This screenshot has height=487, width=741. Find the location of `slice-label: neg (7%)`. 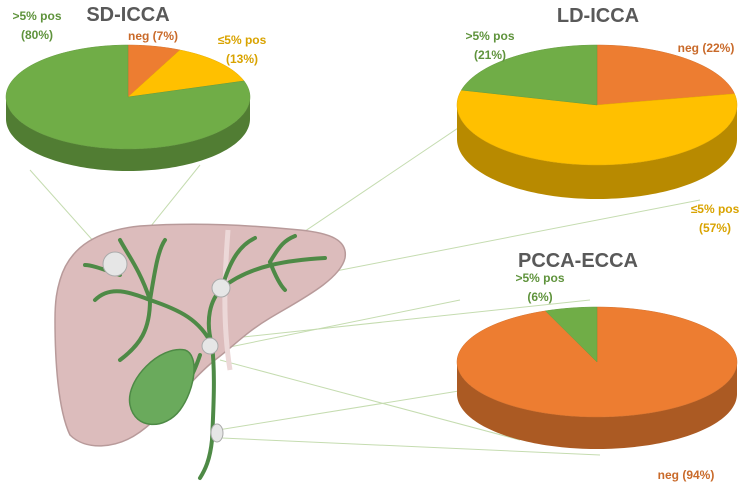

slice-label: neg (7%) is located at coordinates (153, 36).